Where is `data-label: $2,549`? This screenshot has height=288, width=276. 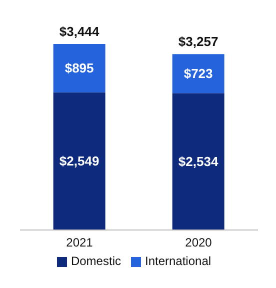
data-label: $2,549 is located at coordinates (79, 161).